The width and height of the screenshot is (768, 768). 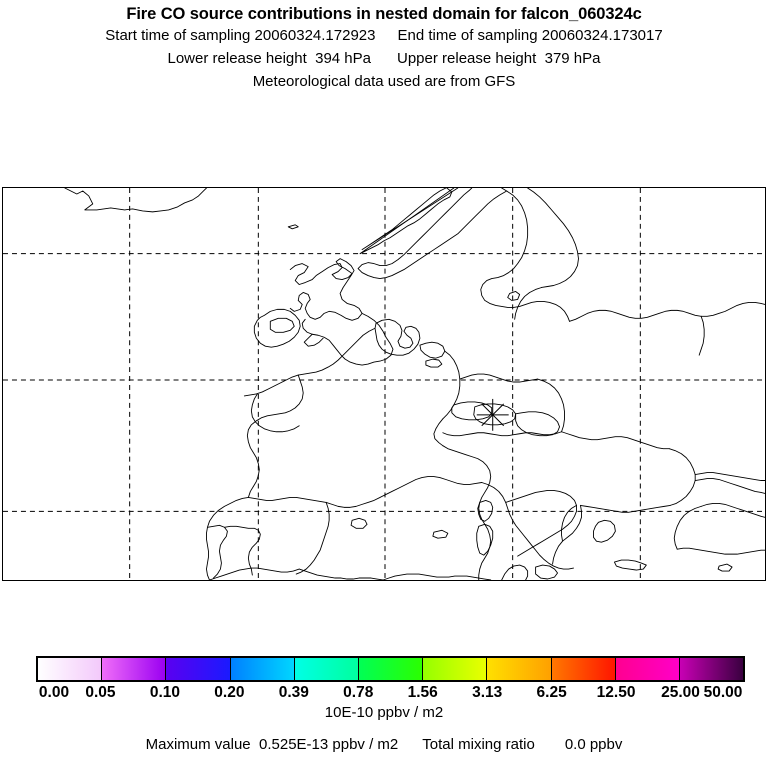 What do you see at coordinates (604, 531) in the screenshot?
I see `coast-peloponnese` at bounding box center [604, 531].